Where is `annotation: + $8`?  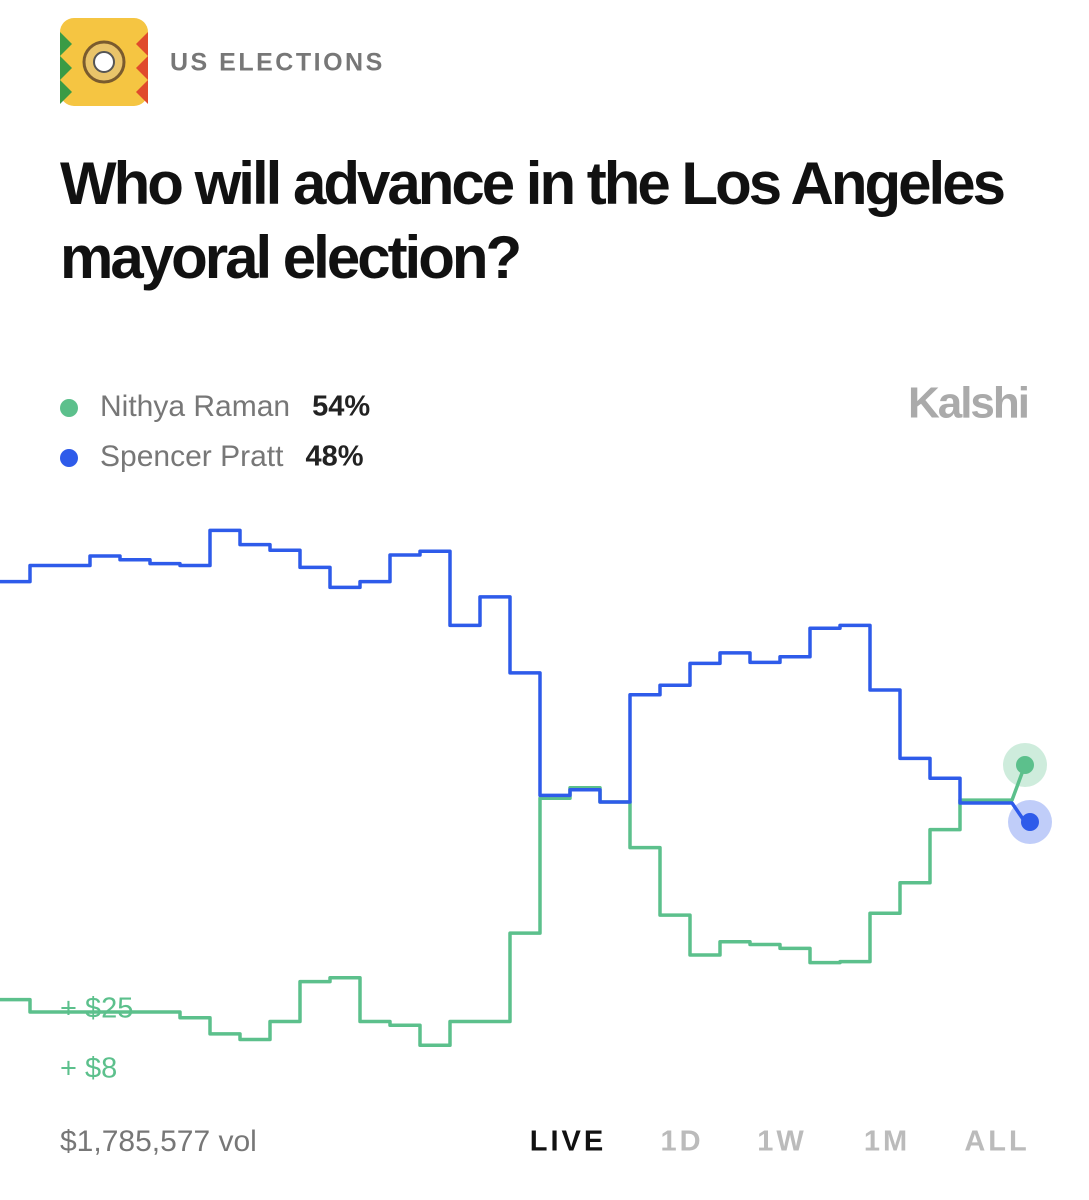
annotation: + $8 is located at coordinates (88, 1069).